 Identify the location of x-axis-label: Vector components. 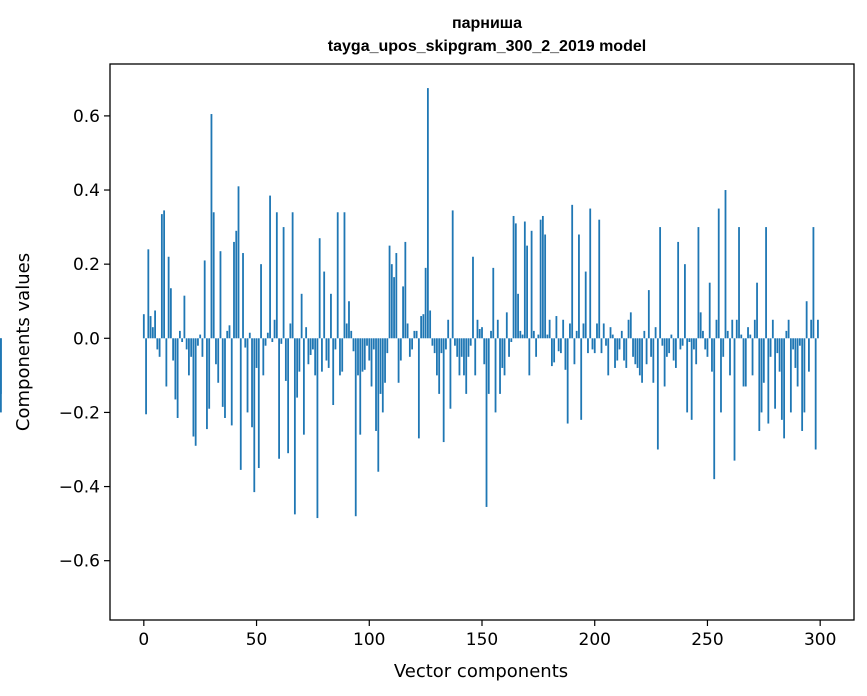
(481, 671).